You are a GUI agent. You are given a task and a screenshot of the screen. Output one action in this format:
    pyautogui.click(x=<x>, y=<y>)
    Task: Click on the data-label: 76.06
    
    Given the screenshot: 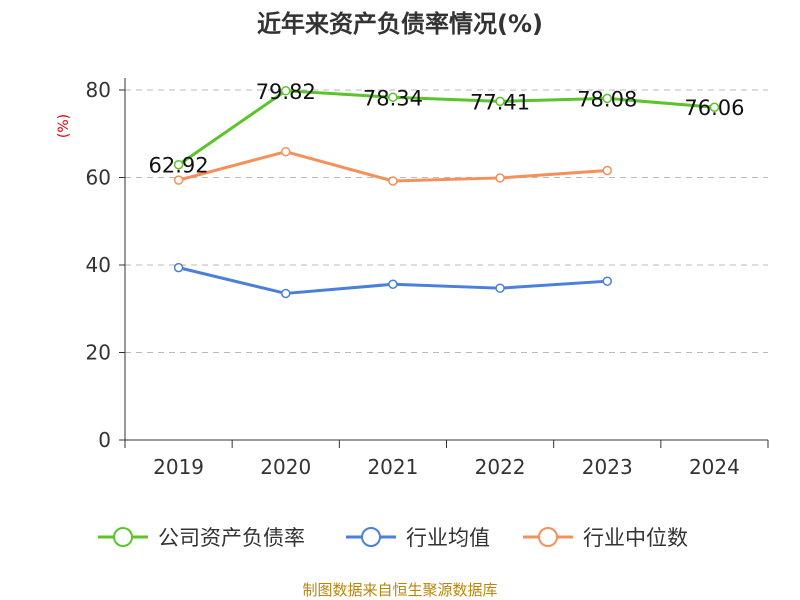 What is the action you would take?
    pyautogui.click(x=714, y=108)
    